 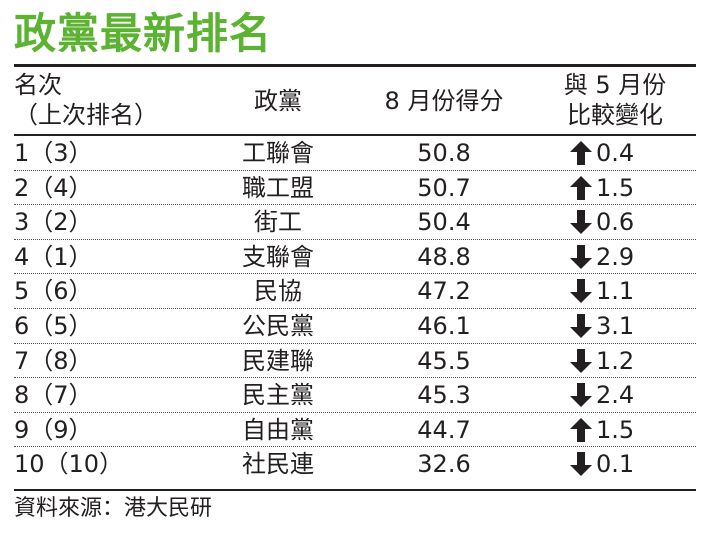 I want to click on table-row: 6（5） 公民黨 46.1 3.1, so click(x=355, y=326).